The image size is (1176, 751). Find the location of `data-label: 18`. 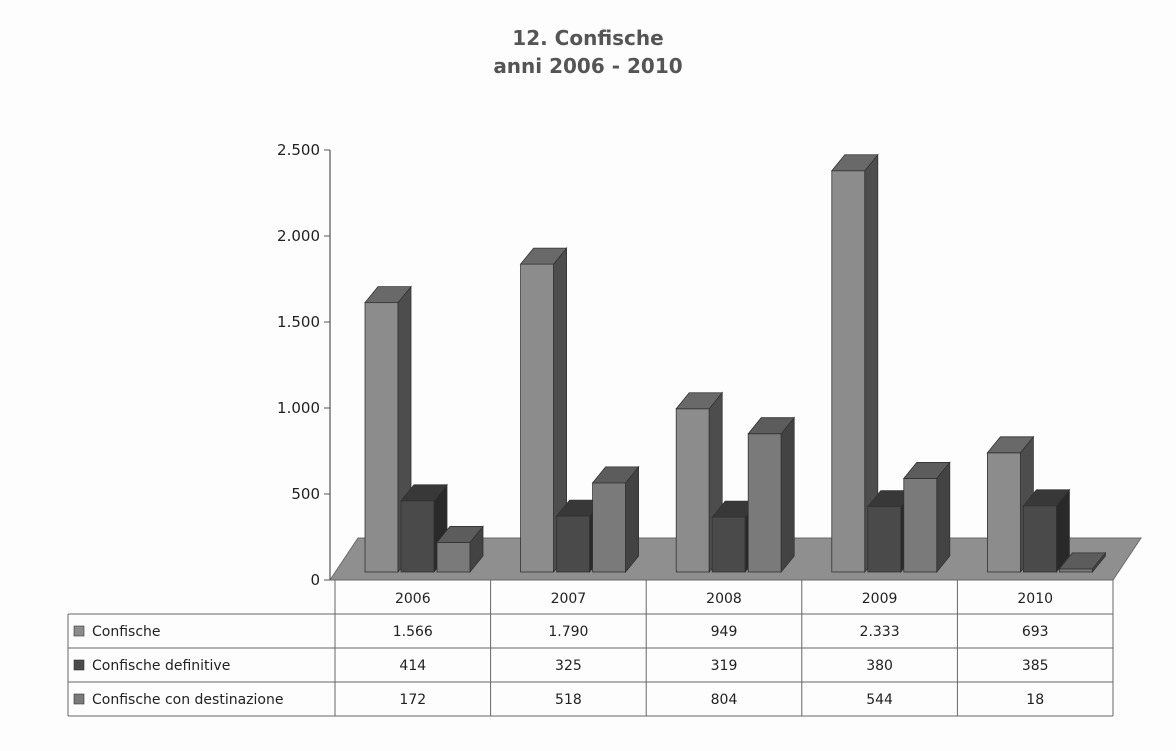

data-label: 18 is located at coordinates (1035, 700).